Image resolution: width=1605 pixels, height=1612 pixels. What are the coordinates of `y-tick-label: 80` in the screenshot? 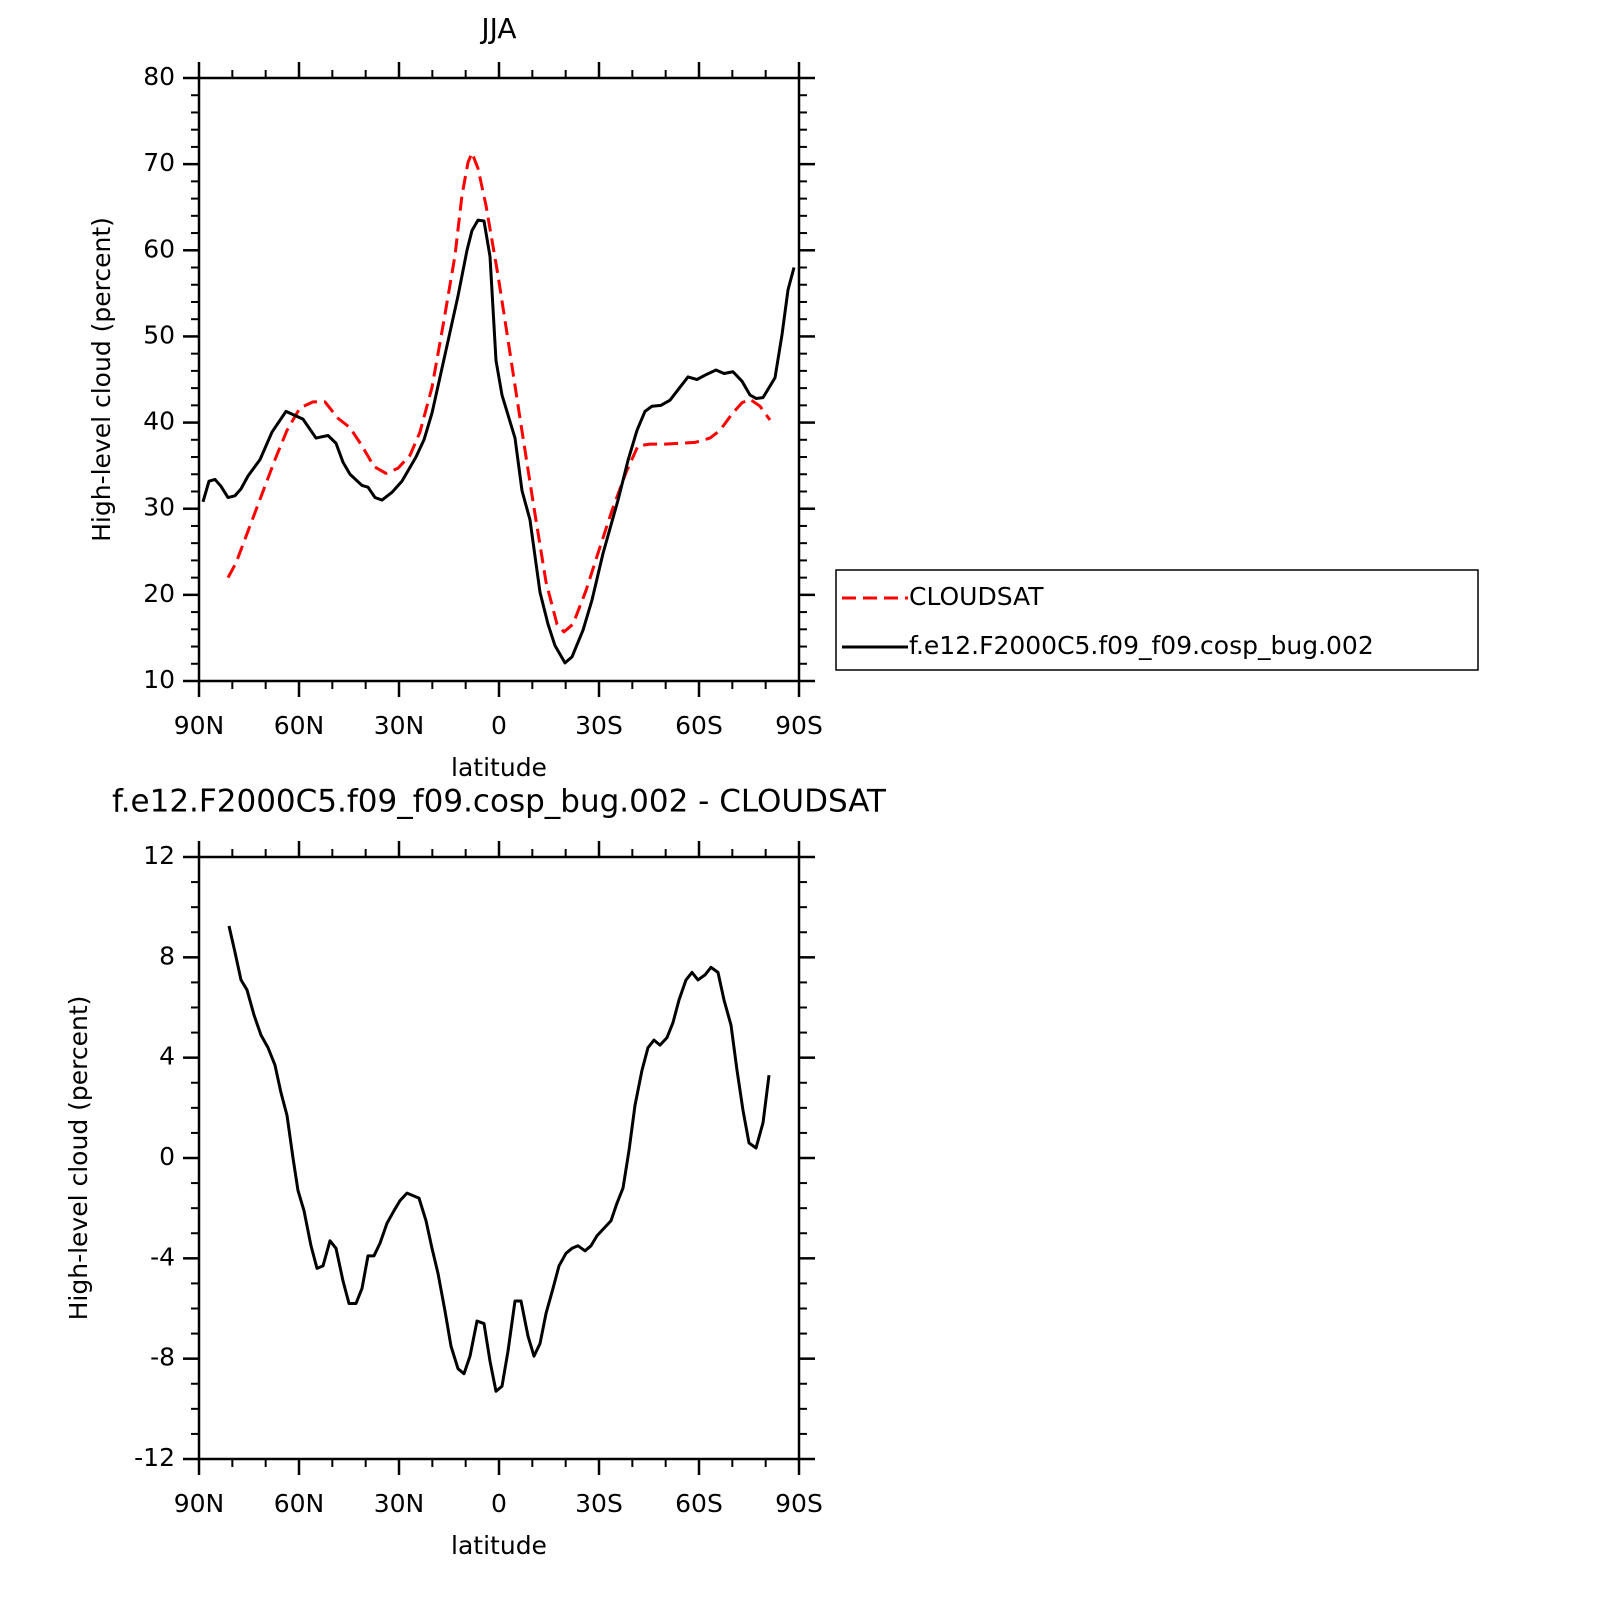 It's located at (159, 76).